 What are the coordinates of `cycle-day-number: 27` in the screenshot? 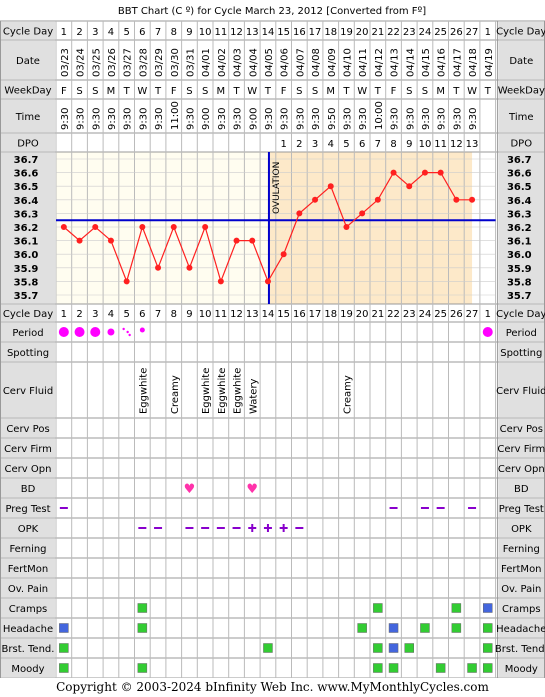 It's located at (472, 314).